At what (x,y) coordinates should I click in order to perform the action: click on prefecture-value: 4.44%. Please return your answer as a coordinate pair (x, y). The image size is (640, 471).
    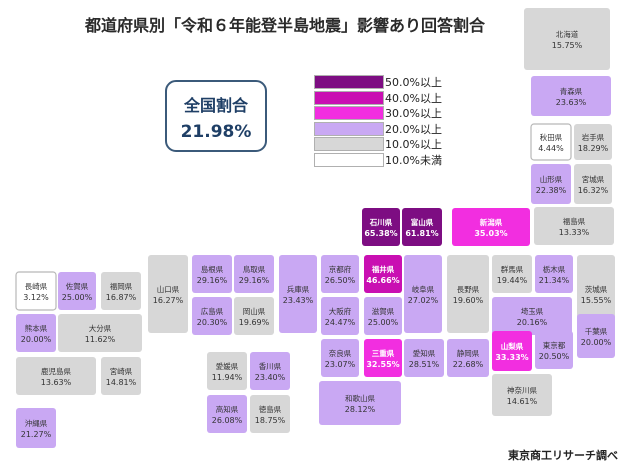
    Looking at the image, I should click on (551, 148).